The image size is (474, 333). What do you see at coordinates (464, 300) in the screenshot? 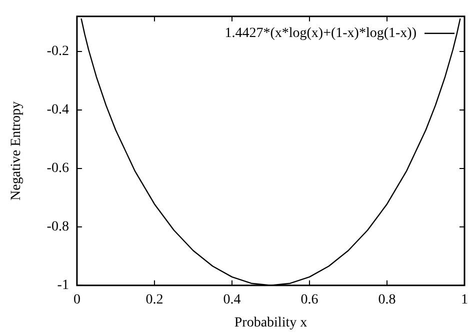
I see `x-tick-label: 1` at bounding box center [464, 300].